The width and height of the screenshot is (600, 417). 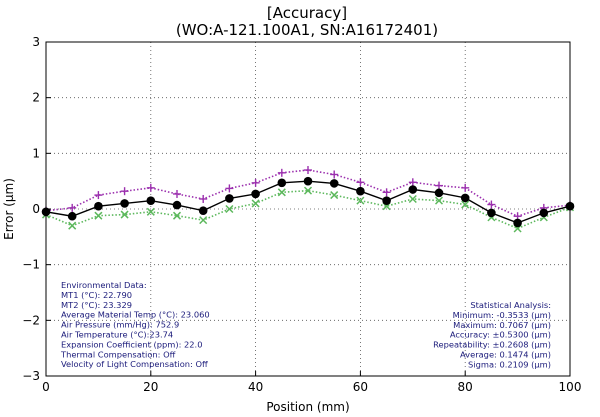 I want to click on statistics-line: Average: 0.1474 (μm), so click(x=505, y=355).